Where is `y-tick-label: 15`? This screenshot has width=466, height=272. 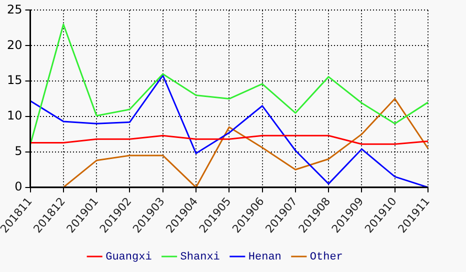 y-tick-label: 15 is located at coordinates (14, 80).